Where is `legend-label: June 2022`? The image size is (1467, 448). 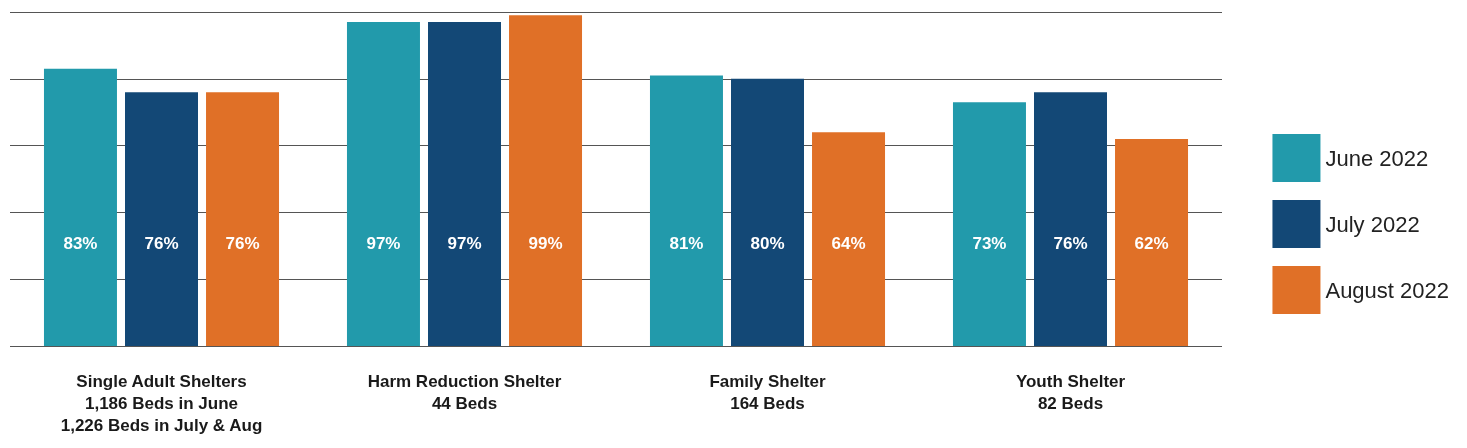
legend-label: June 2022 is located at coordinates (1377, 158).